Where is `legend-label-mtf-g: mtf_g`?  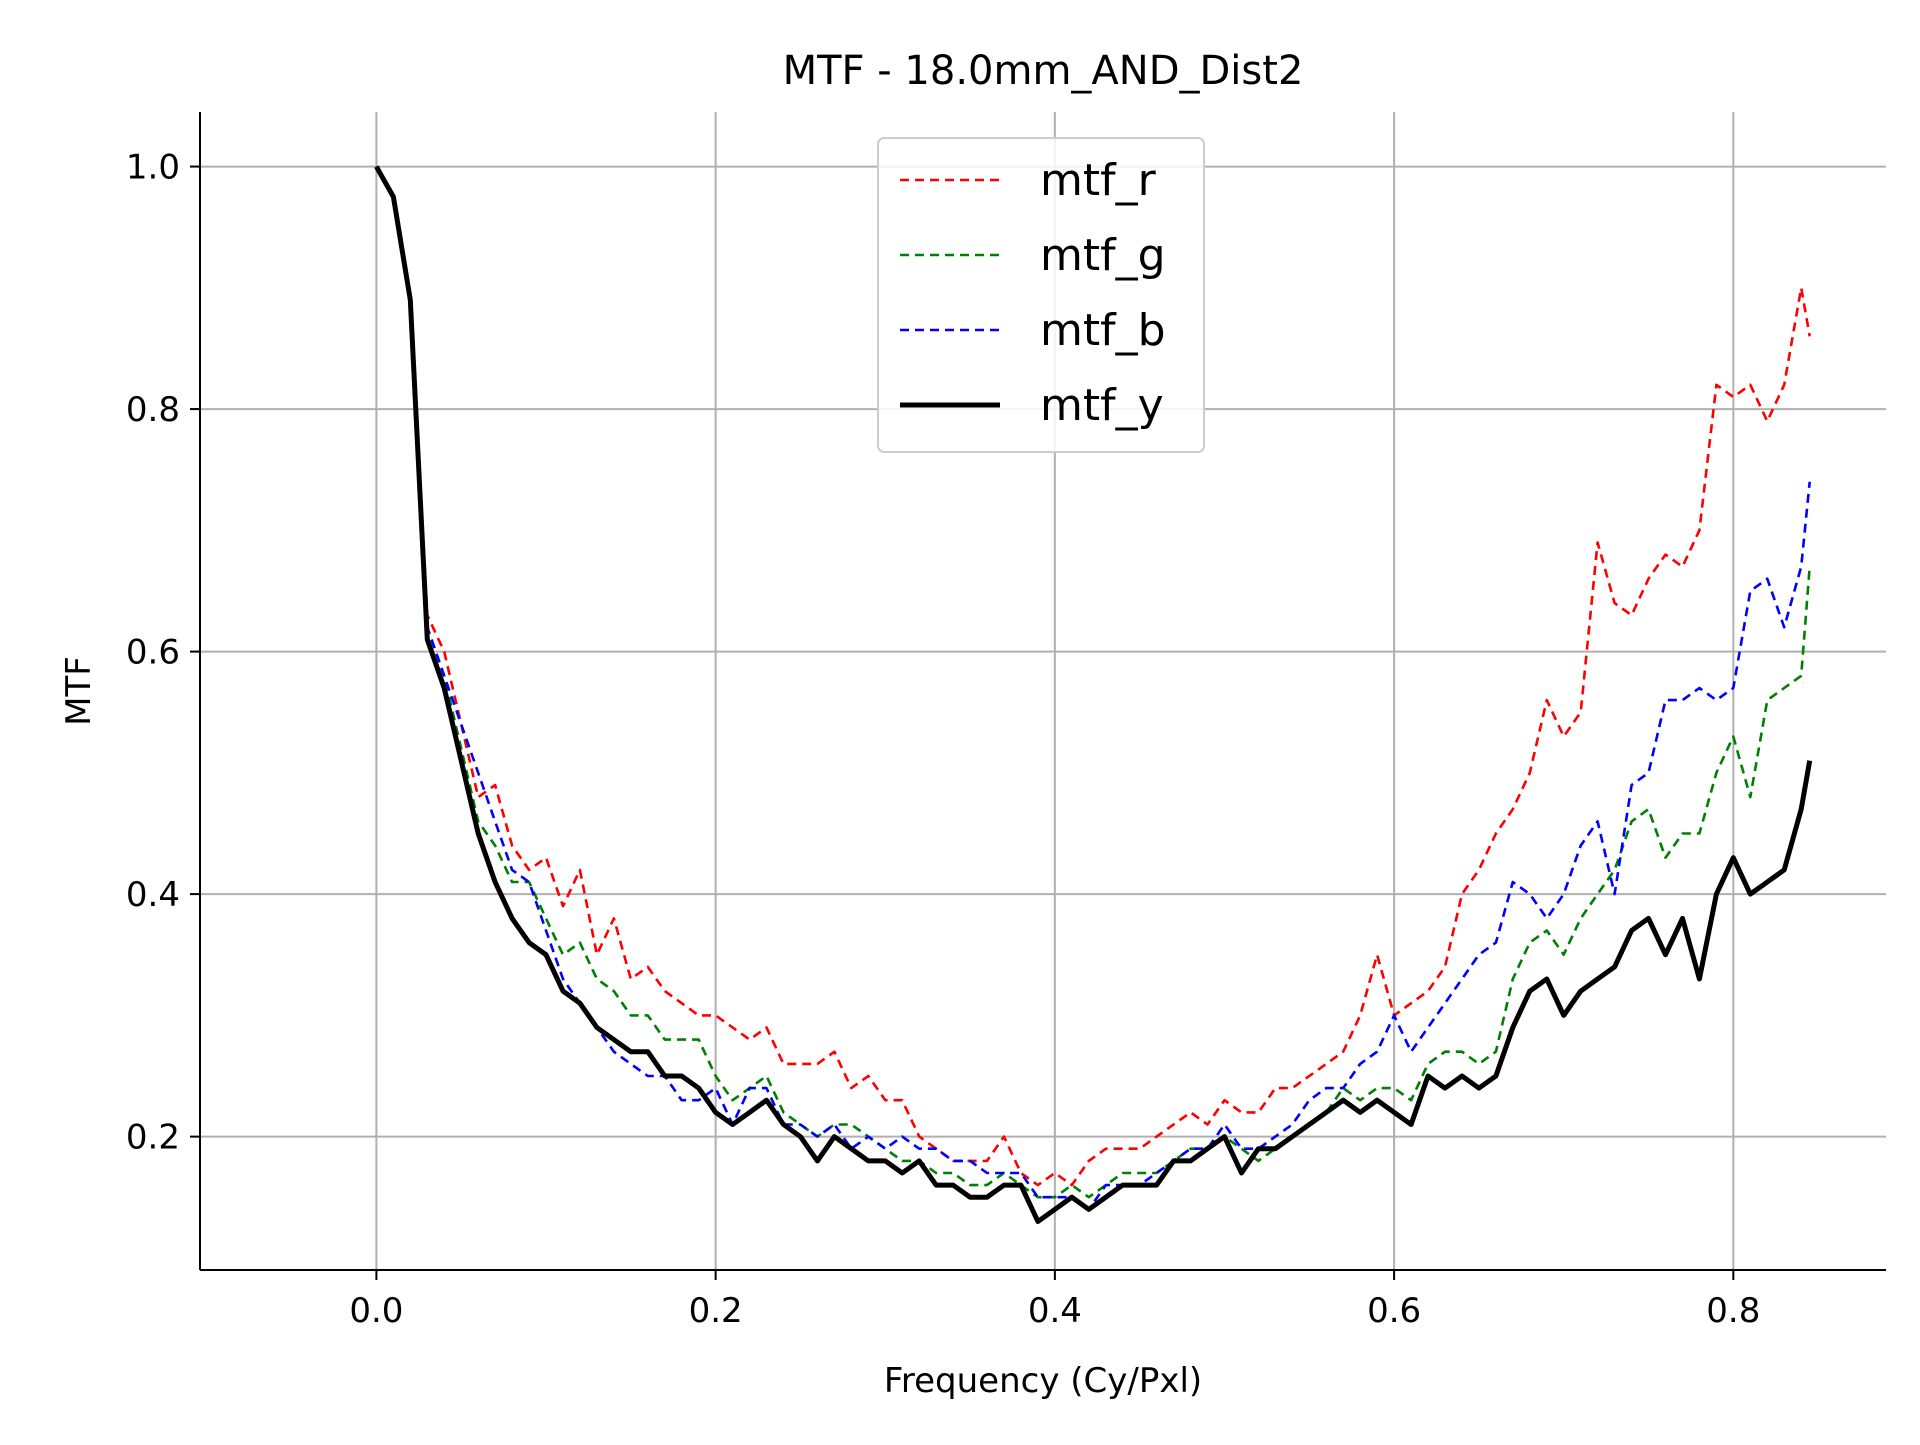 legend-label-mtf-g: mtf_g is located at coordinates (1103, 255).